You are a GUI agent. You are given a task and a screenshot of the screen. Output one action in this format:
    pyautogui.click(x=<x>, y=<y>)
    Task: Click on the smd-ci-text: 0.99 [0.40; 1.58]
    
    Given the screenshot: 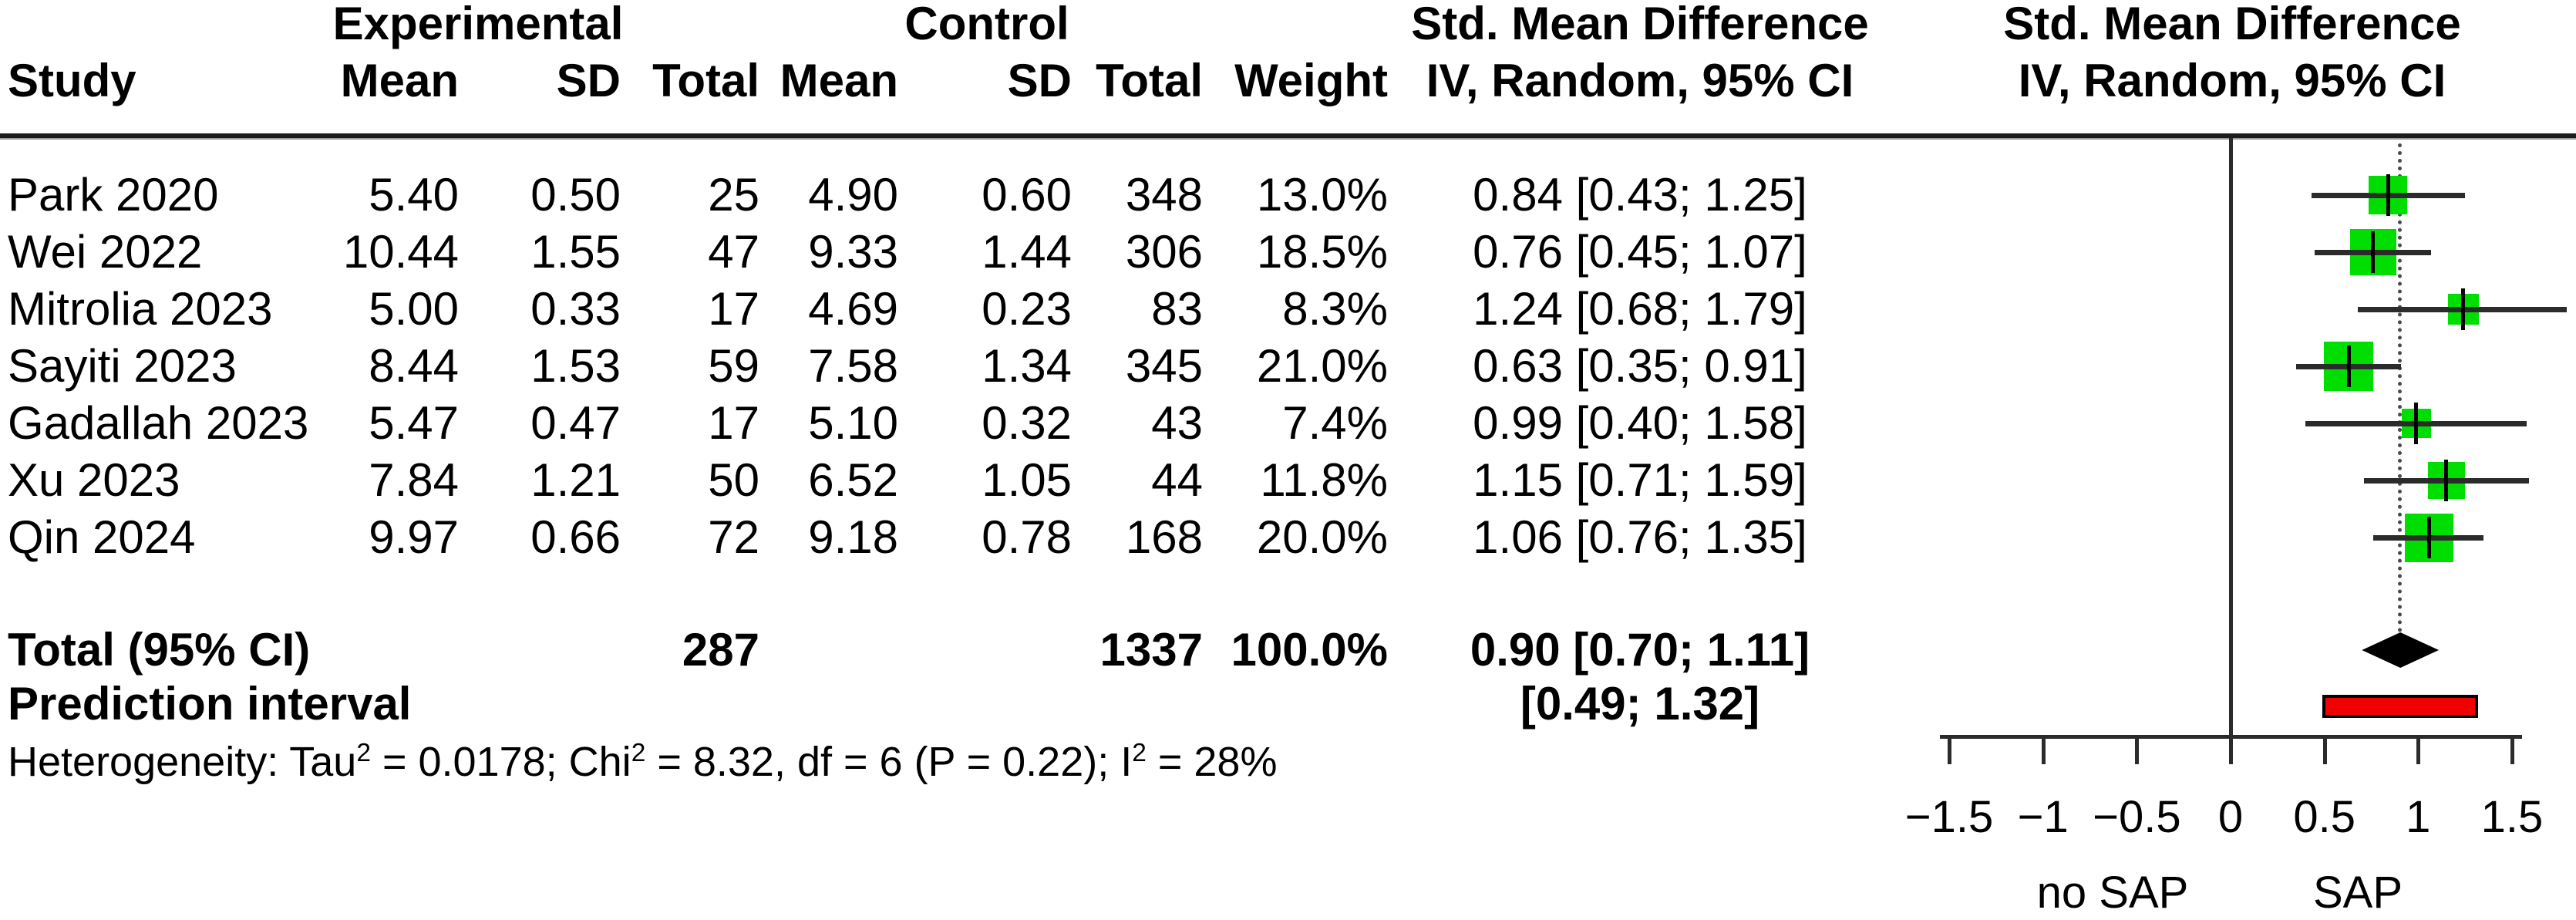 What is the action you would take?
    pyautogui.click(x=1640, y=423)
    